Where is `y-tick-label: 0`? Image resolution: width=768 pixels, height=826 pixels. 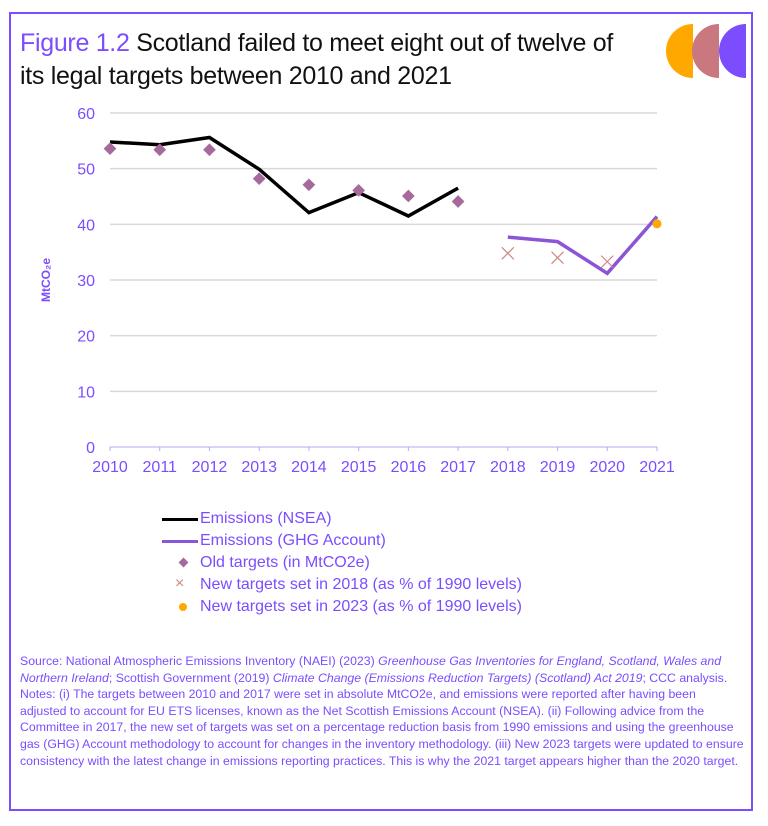
y-tick-label: 0 is located at coordinates (90, 448).